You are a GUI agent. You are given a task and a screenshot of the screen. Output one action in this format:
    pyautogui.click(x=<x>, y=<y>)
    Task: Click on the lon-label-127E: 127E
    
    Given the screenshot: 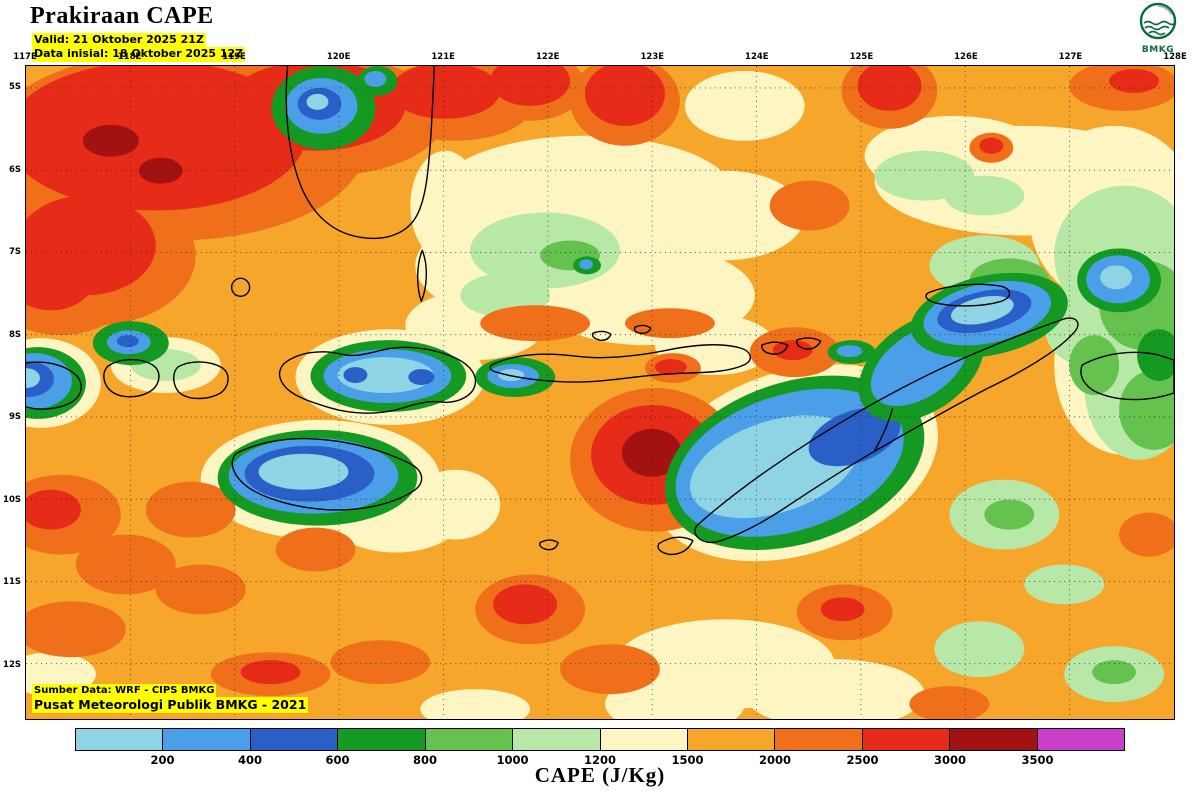 What is the action you would take?
    pyautogui.click(x=1070, y=57)
    